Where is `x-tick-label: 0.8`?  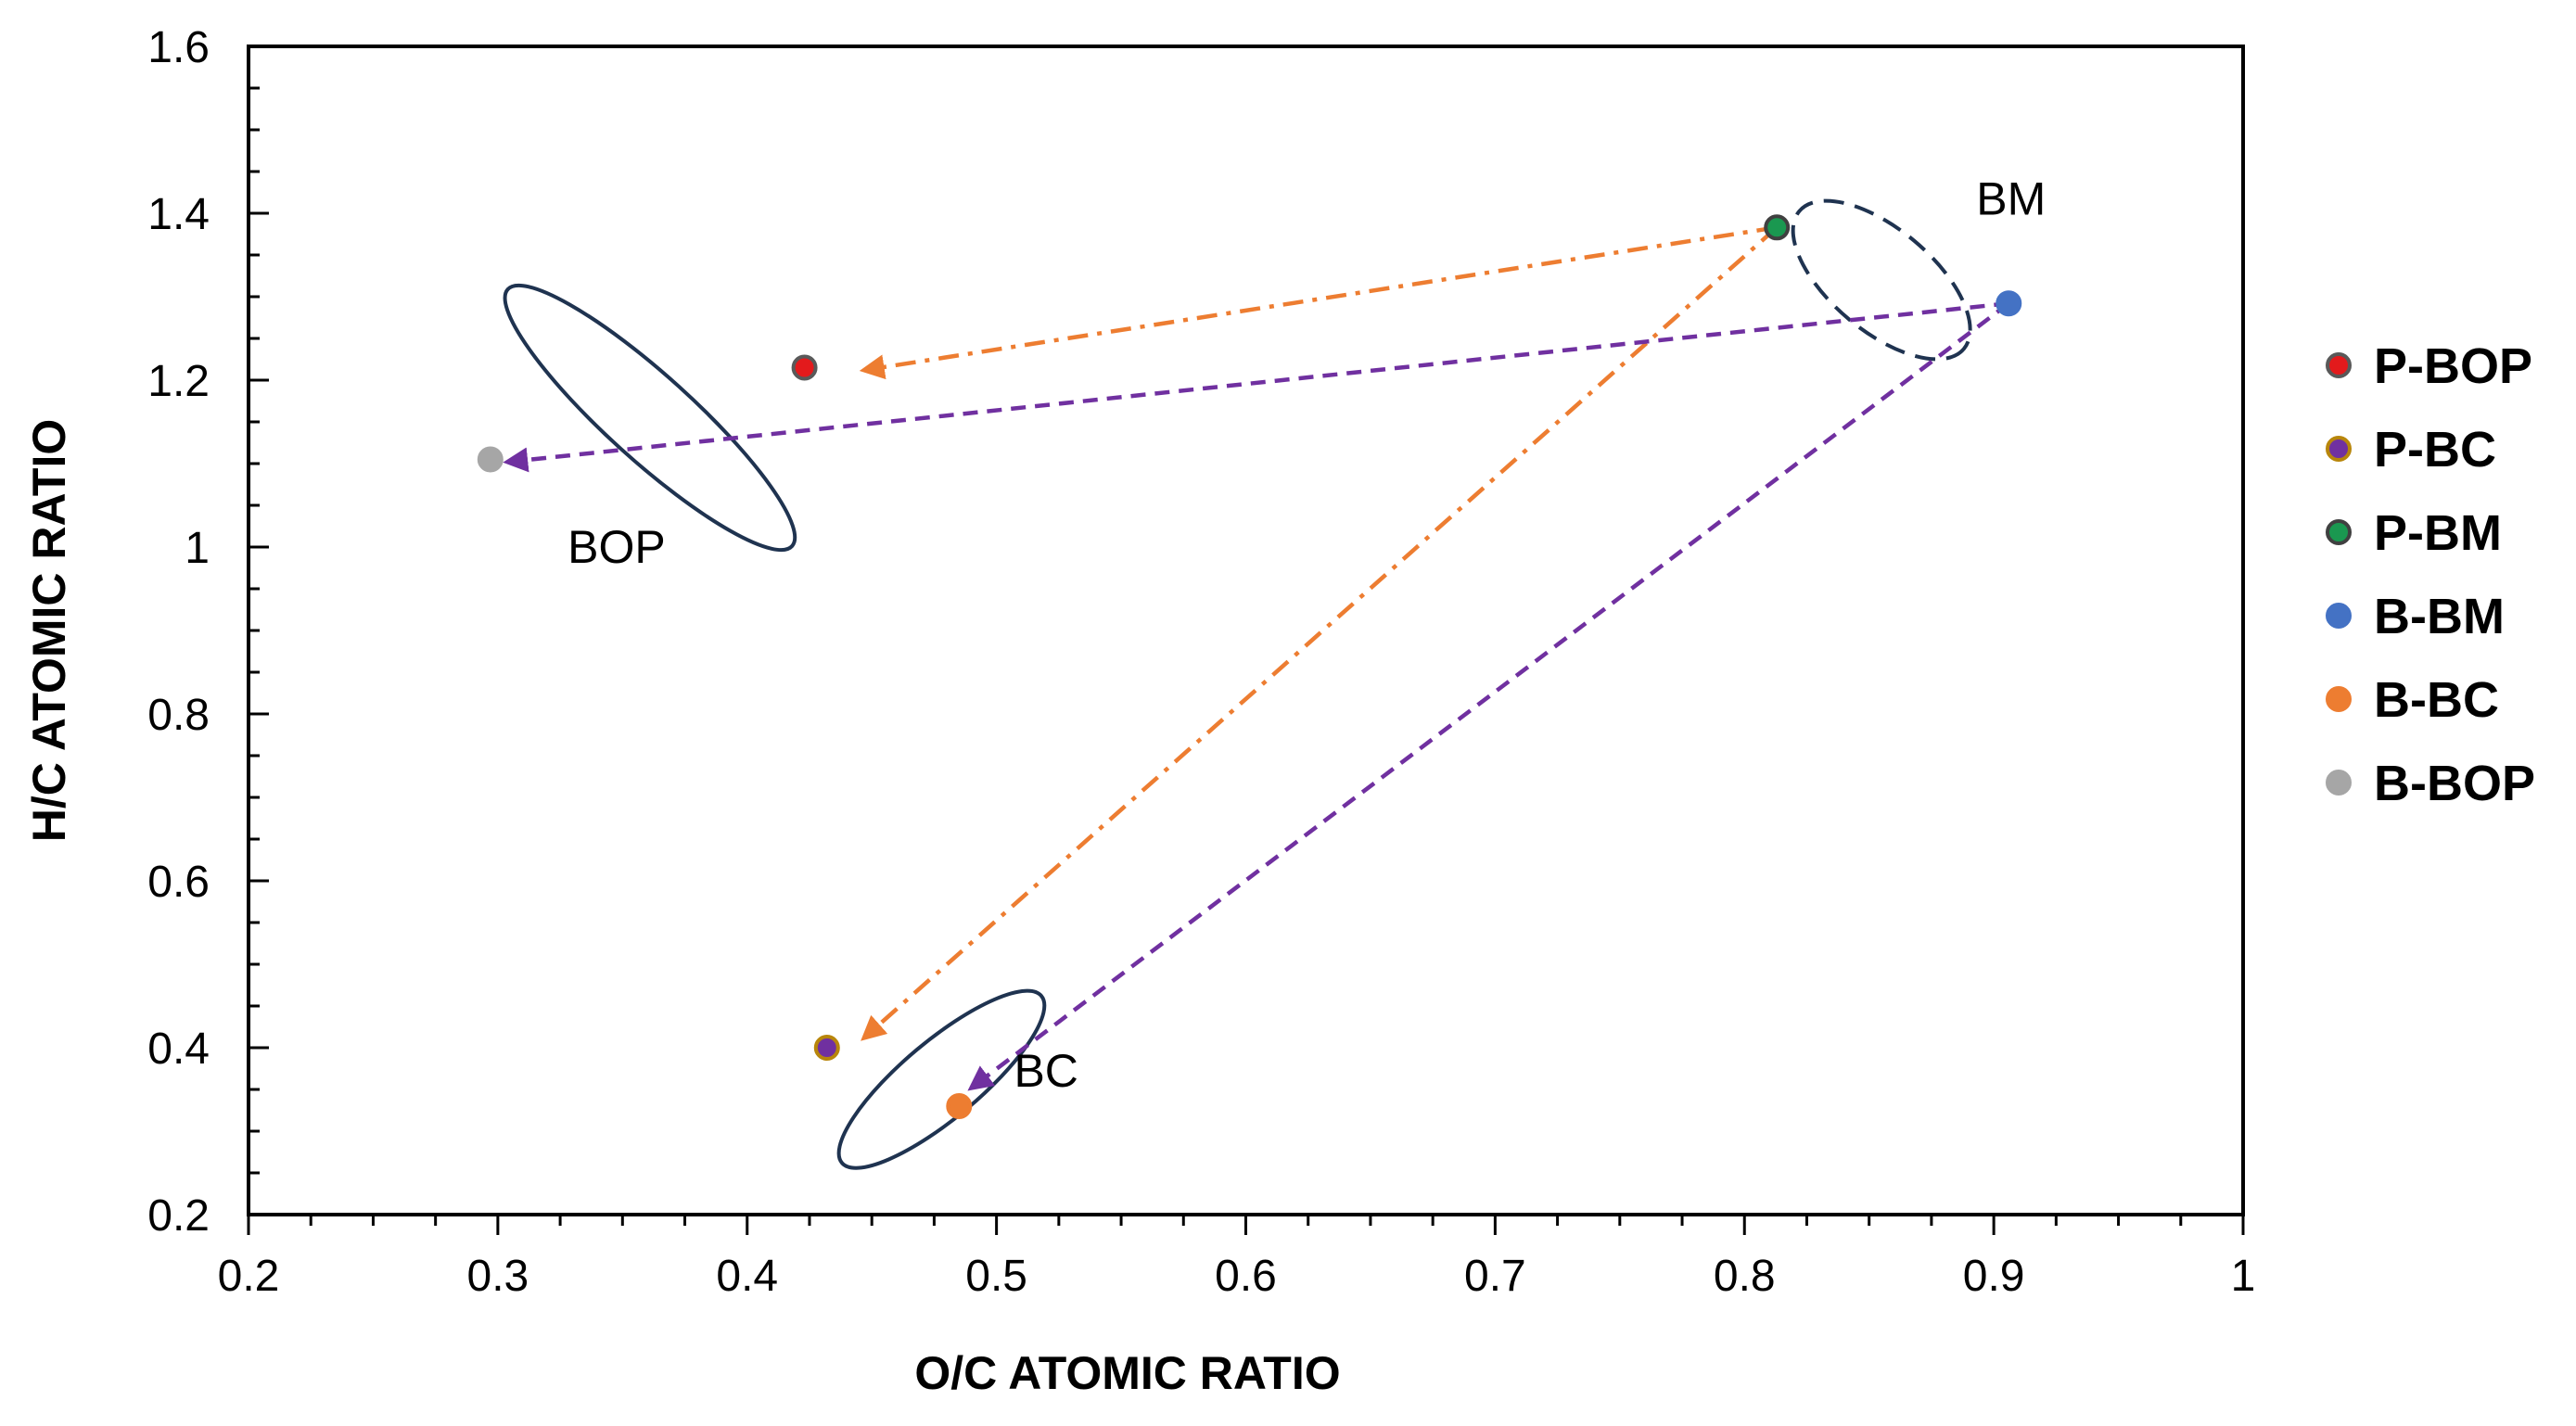
x-tick-label: 0.8 is located at coordinates (1745, 1276).